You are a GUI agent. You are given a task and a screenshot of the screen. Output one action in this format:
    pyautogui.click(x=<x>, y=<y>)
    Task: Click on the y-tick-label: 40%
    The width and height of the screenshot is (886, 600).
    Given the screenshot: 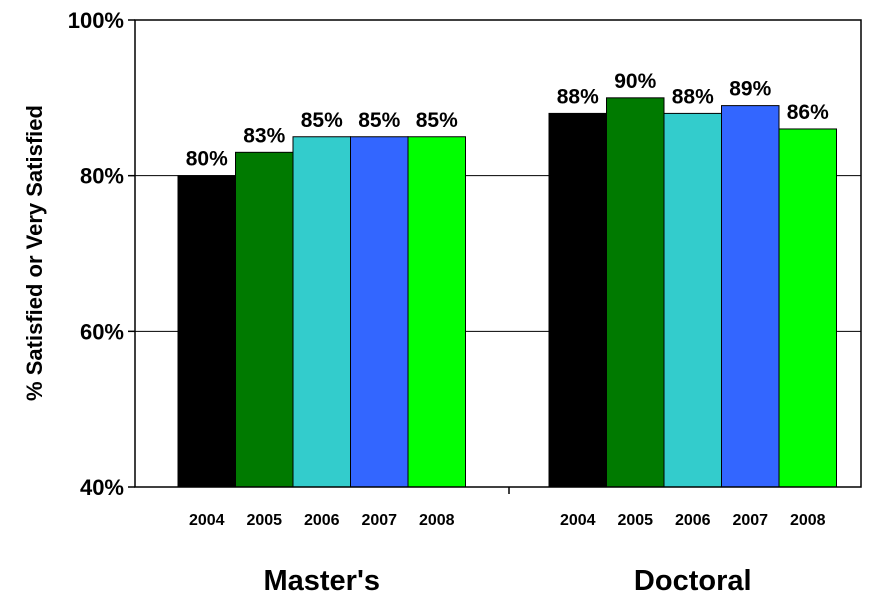 What is the action you would take?
    pyautogui.click(x=102, y=487)
    